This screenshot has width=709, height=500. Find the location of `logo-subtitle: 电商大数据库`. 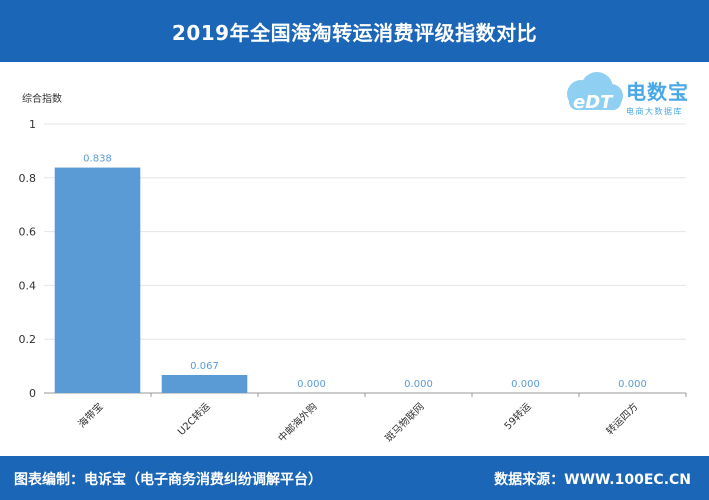

logo-subtitle: 电商大数据库 is located at coordinates (654, 111).